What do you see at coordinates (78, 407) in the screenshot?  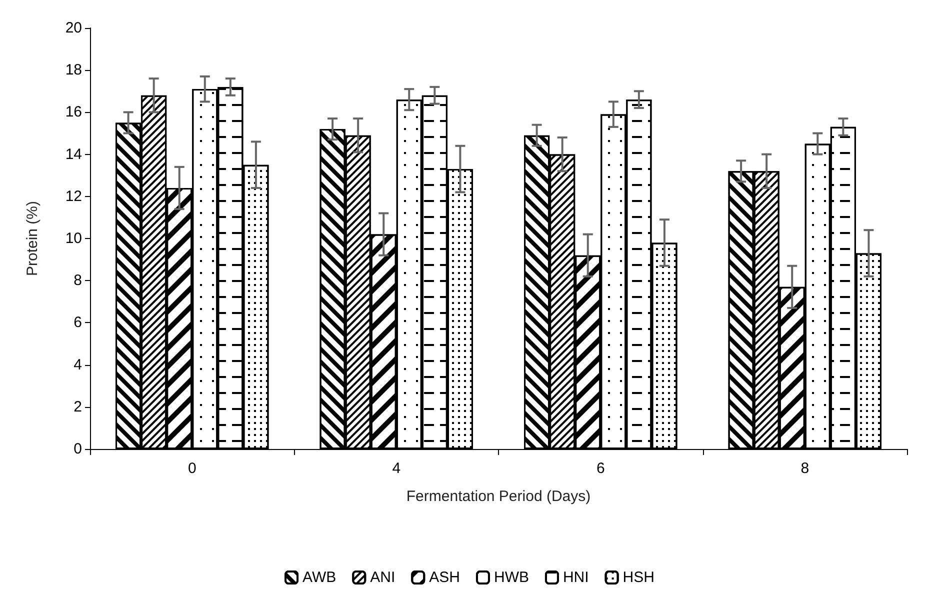 I see `y-tick-label: 2` at bounding box center [78, 407].